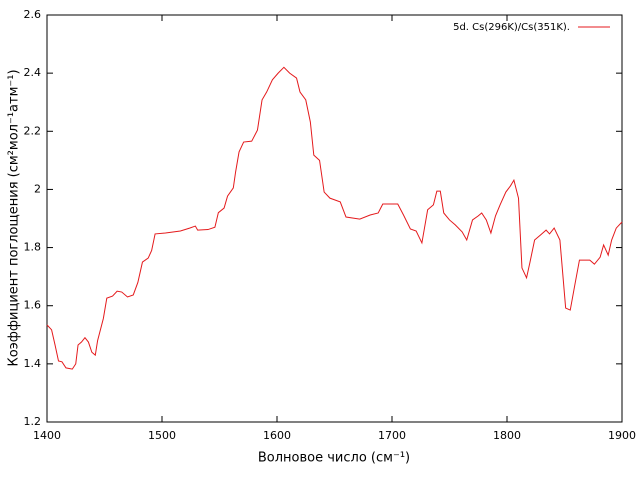 The height and width of the screenshot is (480, 640). What do you see at coordinates (33, 421) in the screenshot?
I see `y-tick-label: 1.2` at bounding box center [33, 421].